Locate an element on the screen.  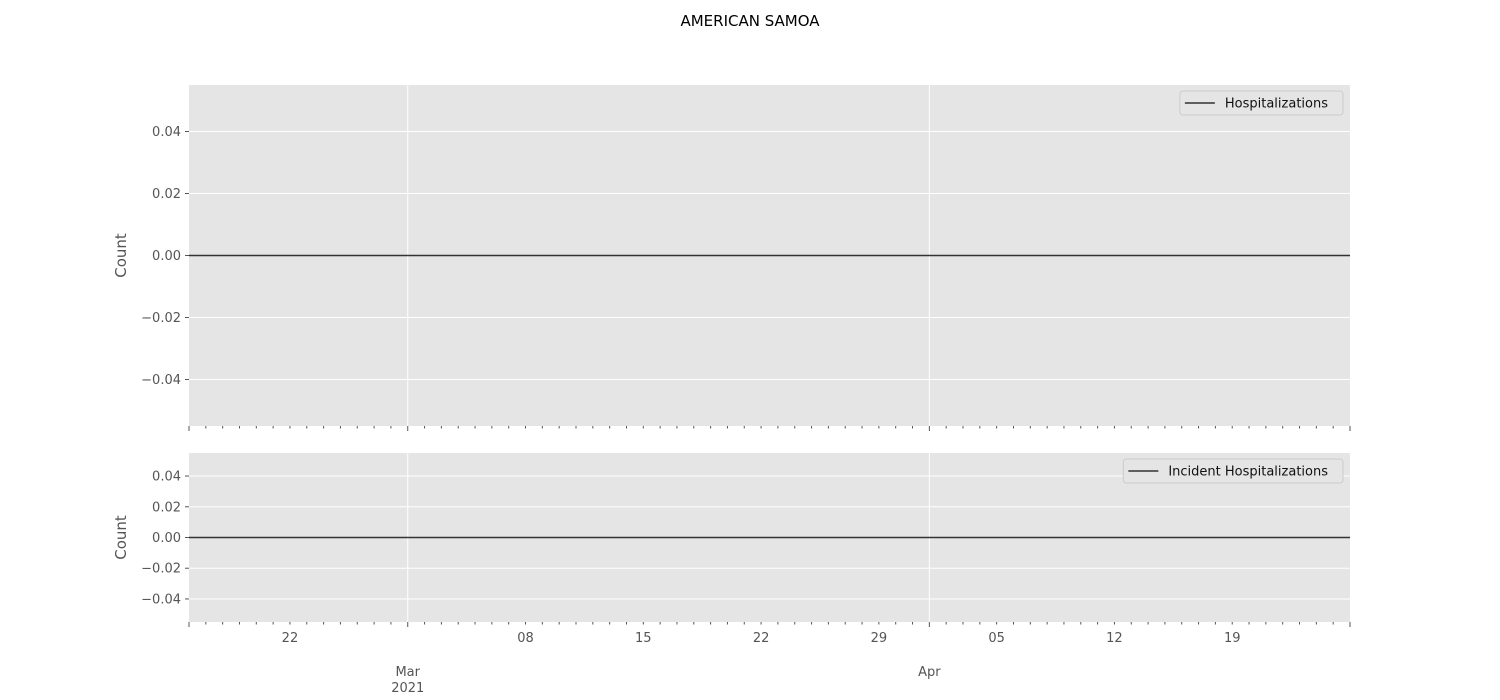
legend-label: Hospitalizations is located at coordinates (1276, 104).